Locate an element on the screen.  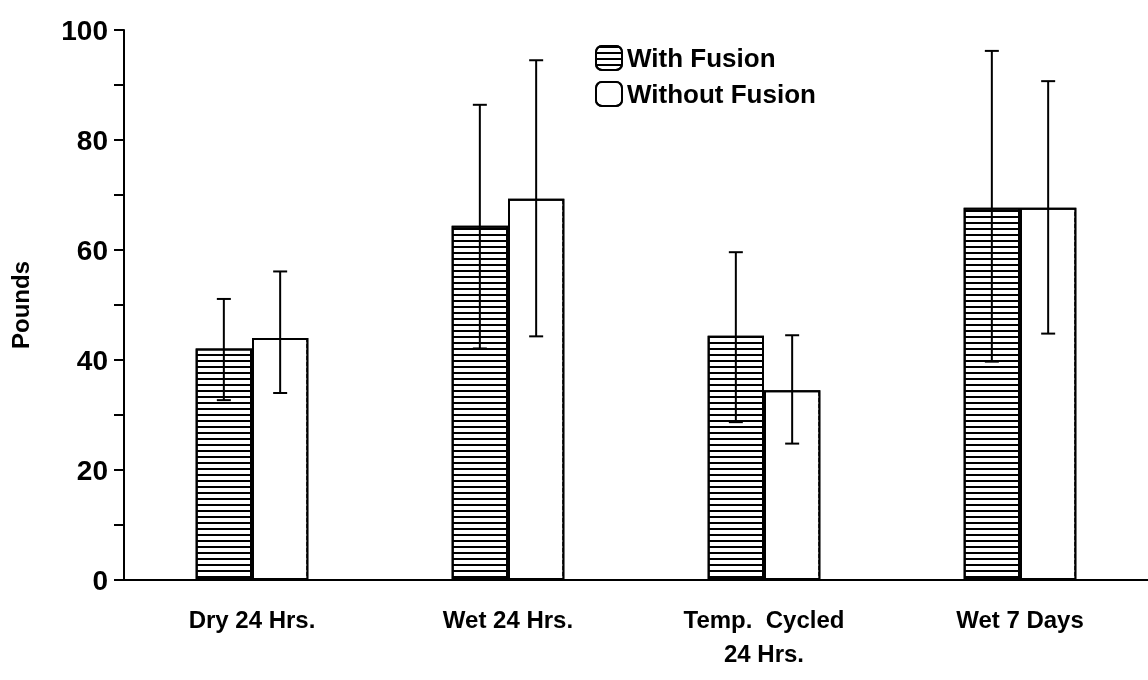
y-tick-label: 0 is located at coordinates (100, 580).